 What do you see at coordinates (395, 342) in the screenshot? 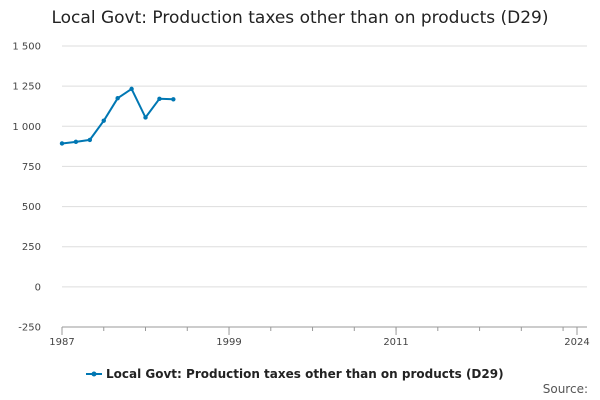
I see `x-tick-label: 2011` at bounding box center [395, 342].